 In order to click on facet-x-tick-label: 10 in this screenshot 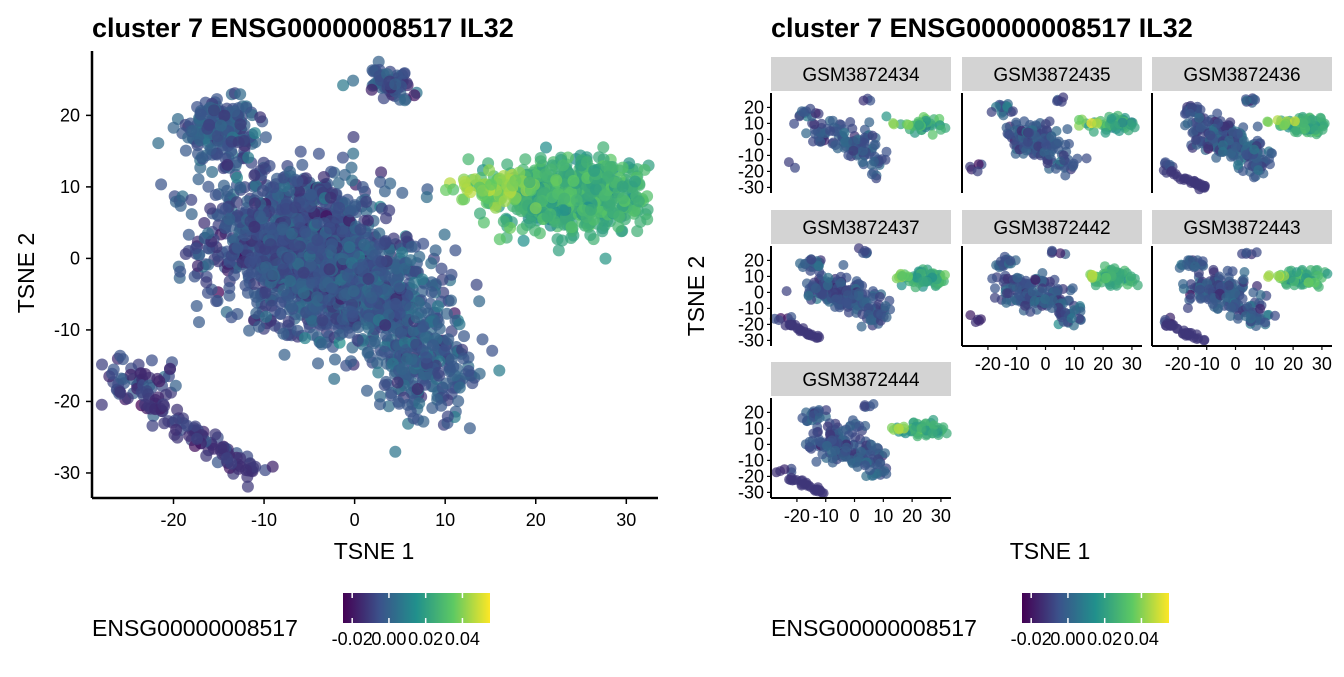, I will do `click(1074, 364)`.